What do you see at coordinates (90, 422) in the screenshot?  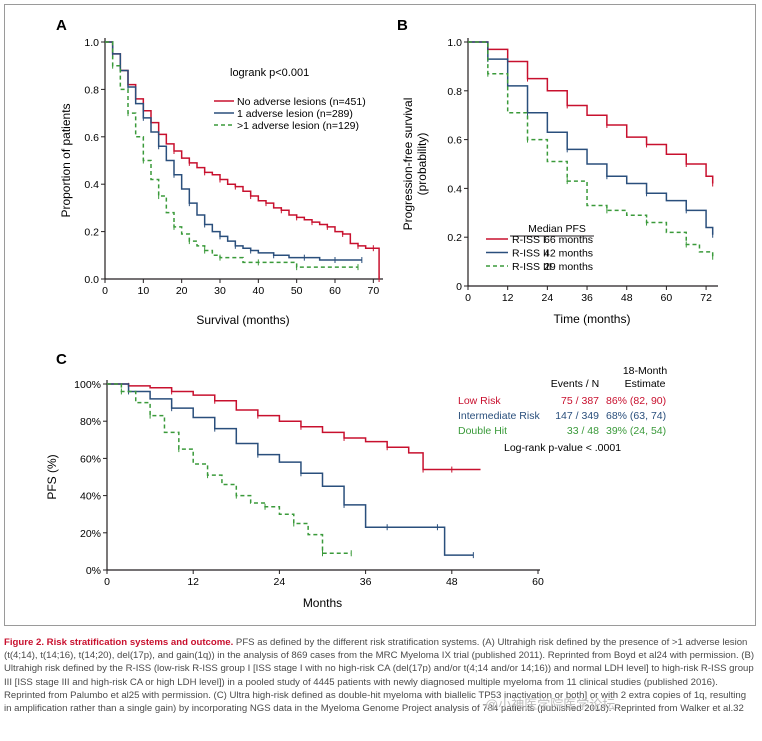 I see `y-tick-label: 80%` at bounding box center [90, 422].